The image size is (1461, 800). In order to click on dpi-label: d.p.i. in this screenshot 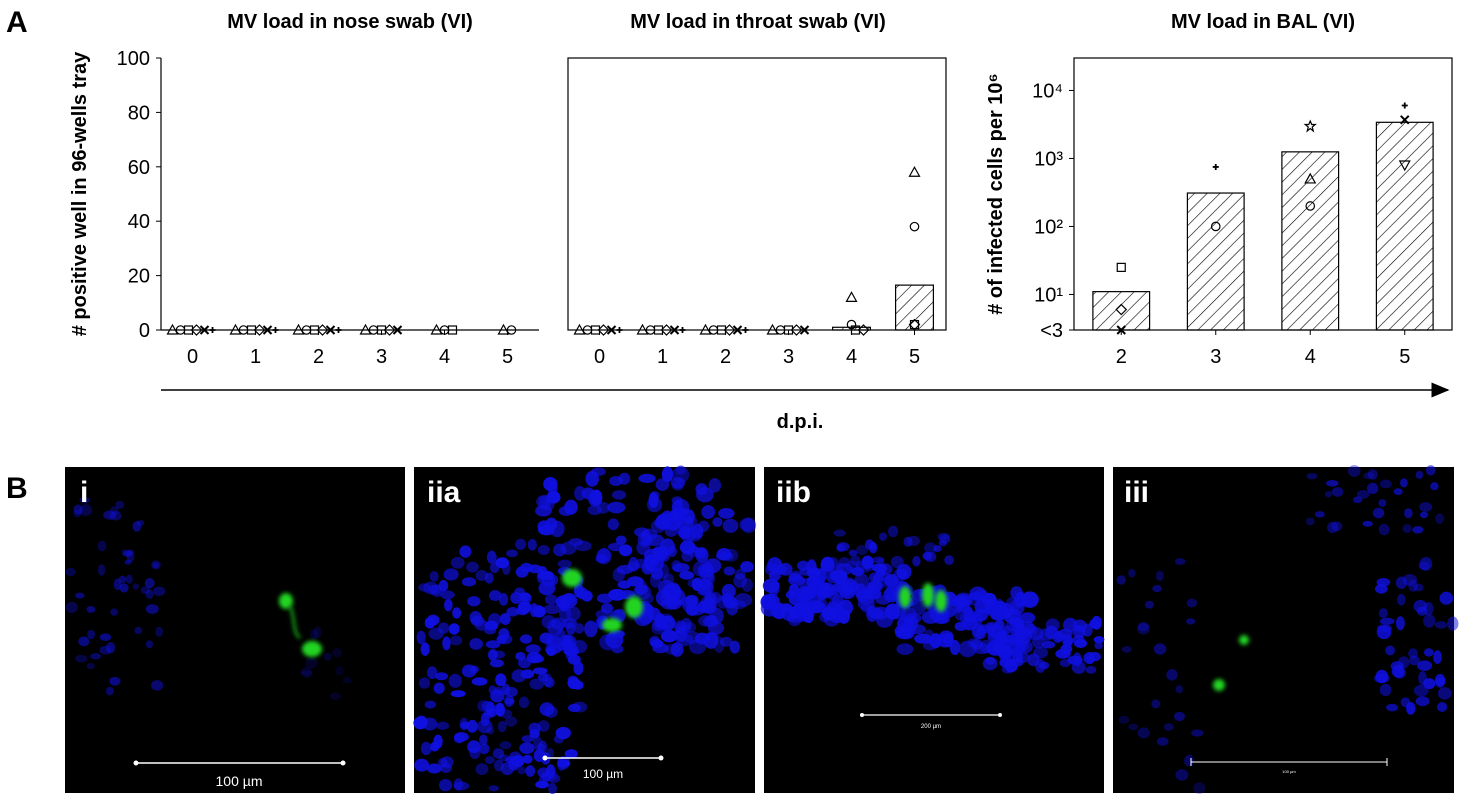, I will do `click(800, 422)`.